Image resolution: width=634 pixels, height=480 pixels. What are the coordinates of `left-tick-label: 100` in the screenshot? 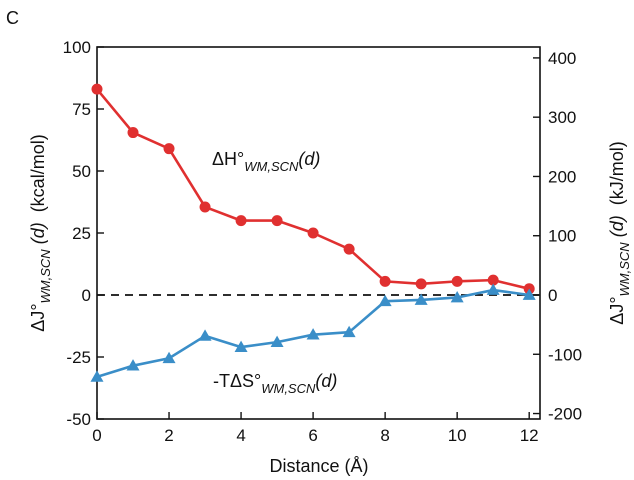 It's located at (77, 47).